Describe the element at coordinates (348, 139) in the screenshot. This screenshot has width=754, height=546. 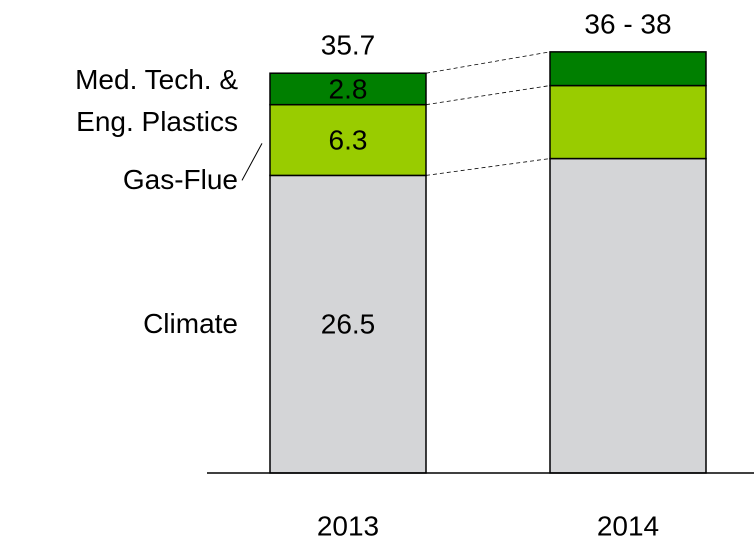
I see `data-label: 6.3` at that location.